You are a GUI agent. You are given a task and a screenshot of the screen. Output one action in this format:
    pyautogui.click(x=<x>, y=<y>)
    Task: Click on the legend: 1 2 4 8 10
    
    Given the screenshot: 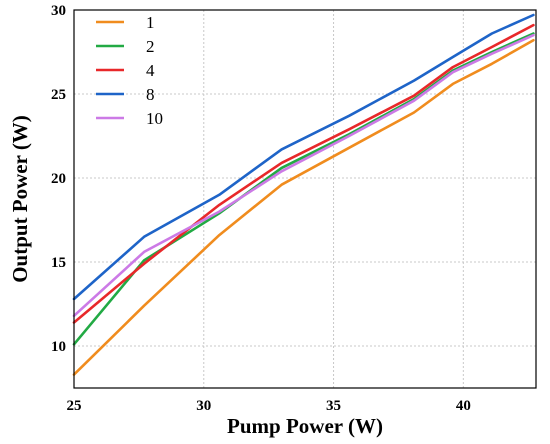 What is the action you would take?
    pyautogui.click(x=129, y=70)
    